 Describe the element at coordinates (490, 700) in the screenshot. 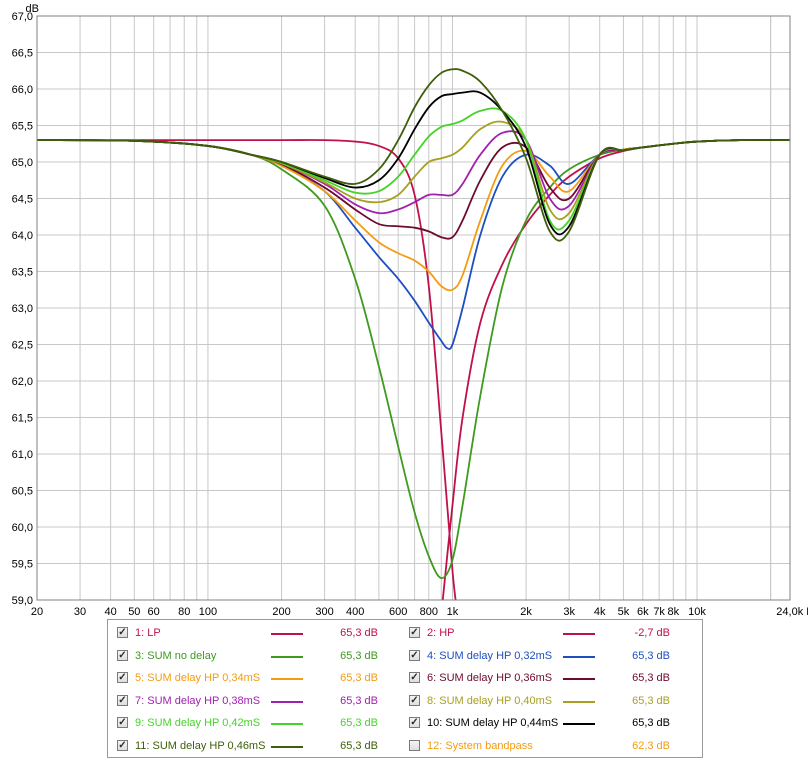

I see `legend-label: 8: SUM delay HP 0,40mS` at that location.